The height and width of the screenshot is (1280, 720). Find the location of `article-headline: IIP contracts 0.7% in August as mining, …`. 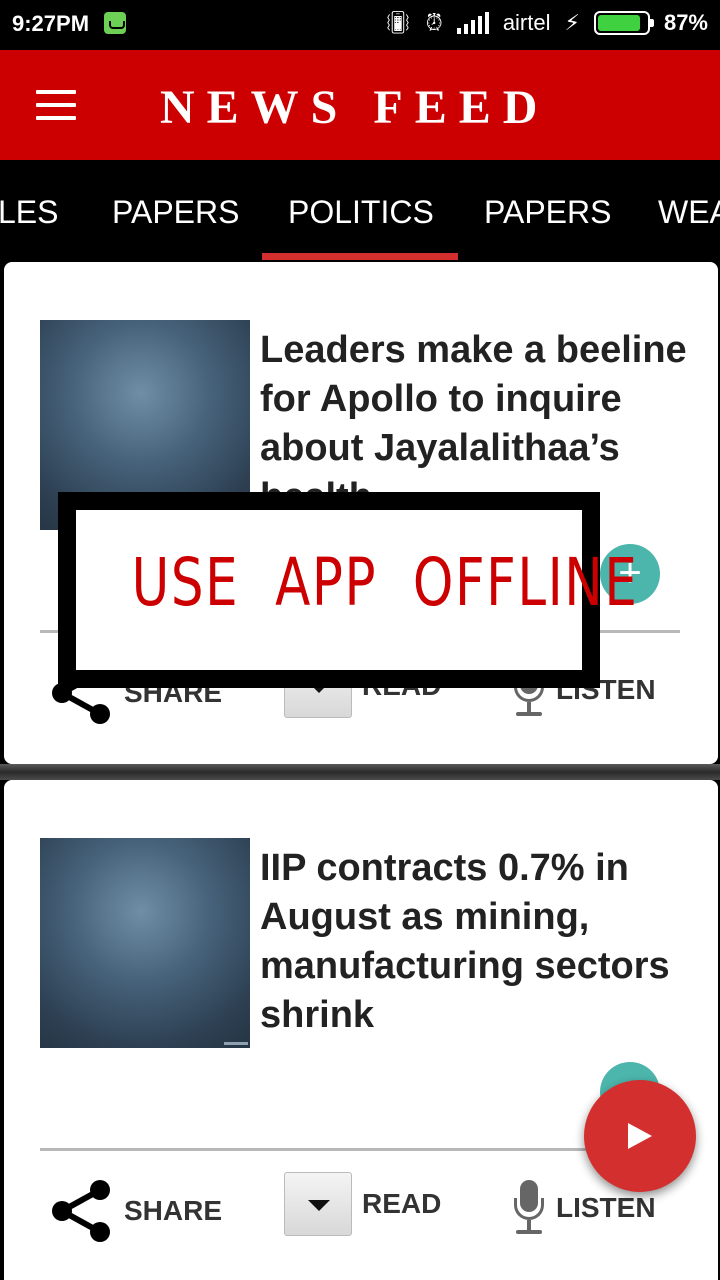

article-headline: IIP contracts 0.7% in August as mining, … is located at coordinates (465, 941).